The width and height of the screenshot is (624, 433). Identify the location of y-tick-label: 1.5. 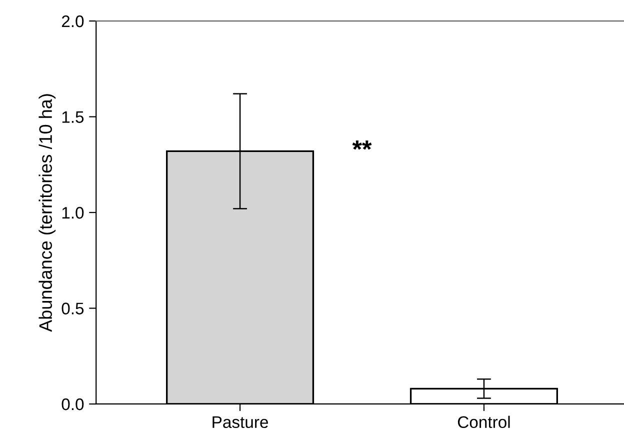
(73, 117).